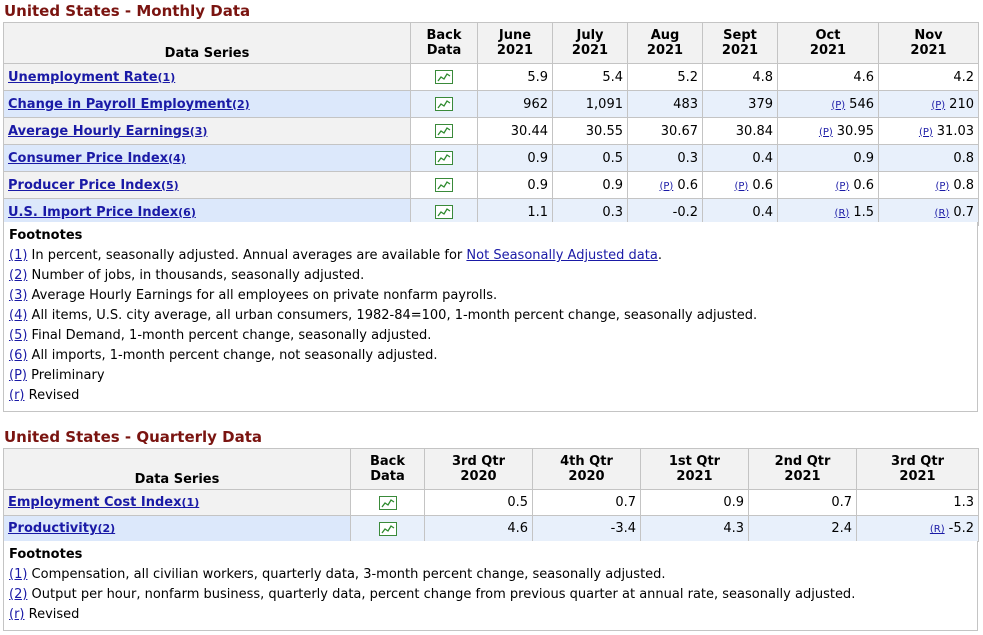  What do you see at coordinates (207, 158) in the screenshot?
I see `series-cell: Consumer Price Index(4)` at bounding box center [207, 158].